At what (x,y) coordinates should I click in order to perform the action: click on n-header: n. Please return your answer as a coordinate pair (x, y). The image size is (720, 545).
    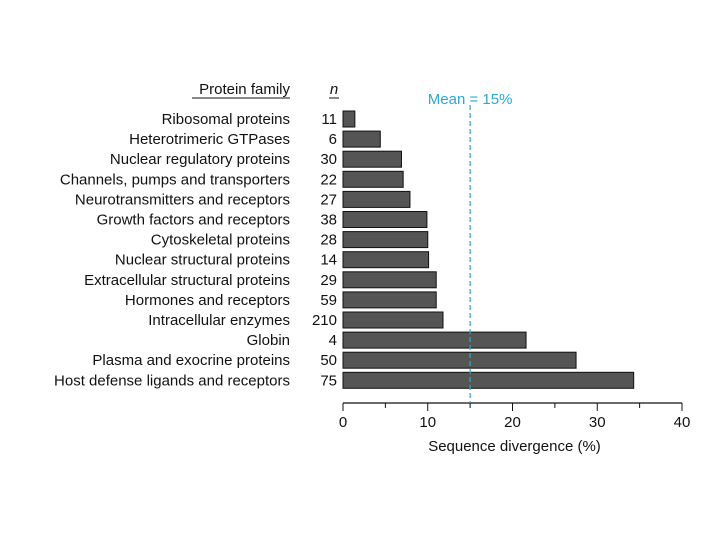
    Looking at the image, I should click on (334, 89).